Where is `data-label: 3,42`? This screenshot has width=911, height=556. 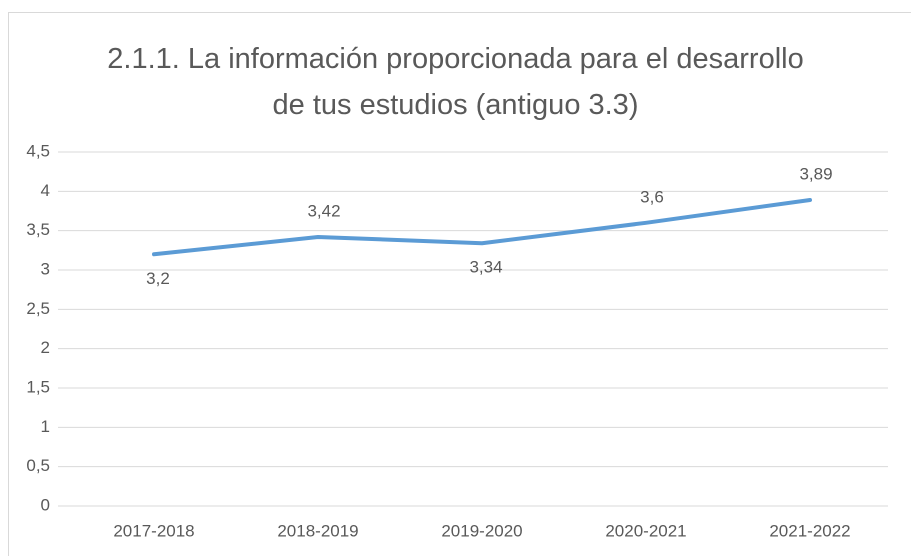
data-label: 3,42 is located at coordinates (323, 210).